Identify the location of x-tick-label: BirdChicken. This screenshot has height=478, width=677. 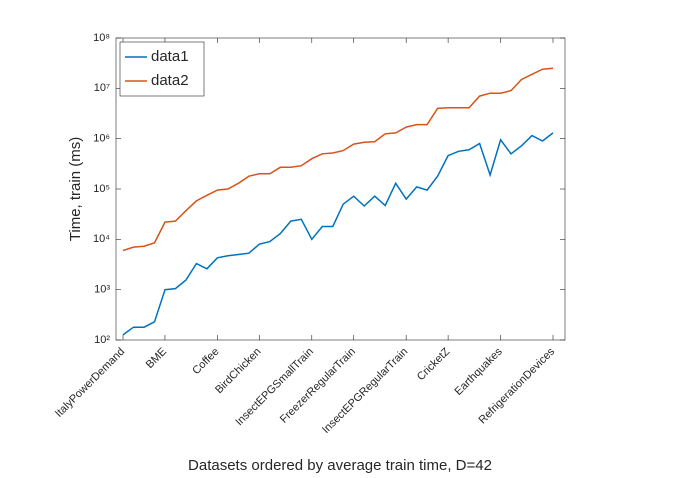
(238, 371).